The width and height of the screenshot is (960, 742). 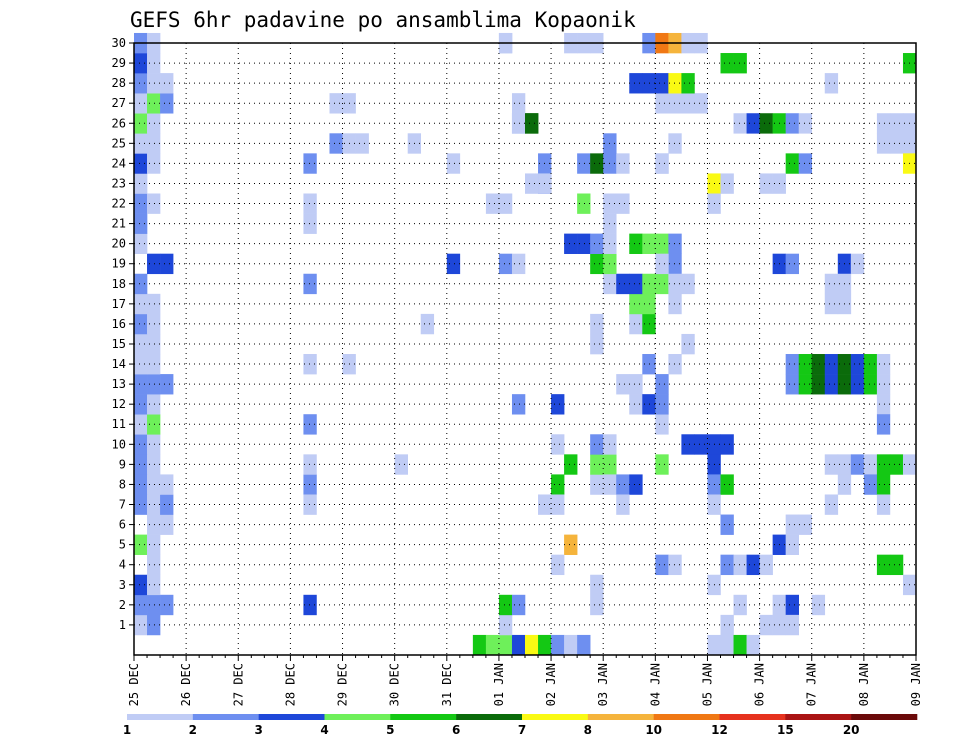 What do you see at coordinates (122, 505) in the screenshot?
I see `y-tick-label: 7` at bounding box center [122, 505].